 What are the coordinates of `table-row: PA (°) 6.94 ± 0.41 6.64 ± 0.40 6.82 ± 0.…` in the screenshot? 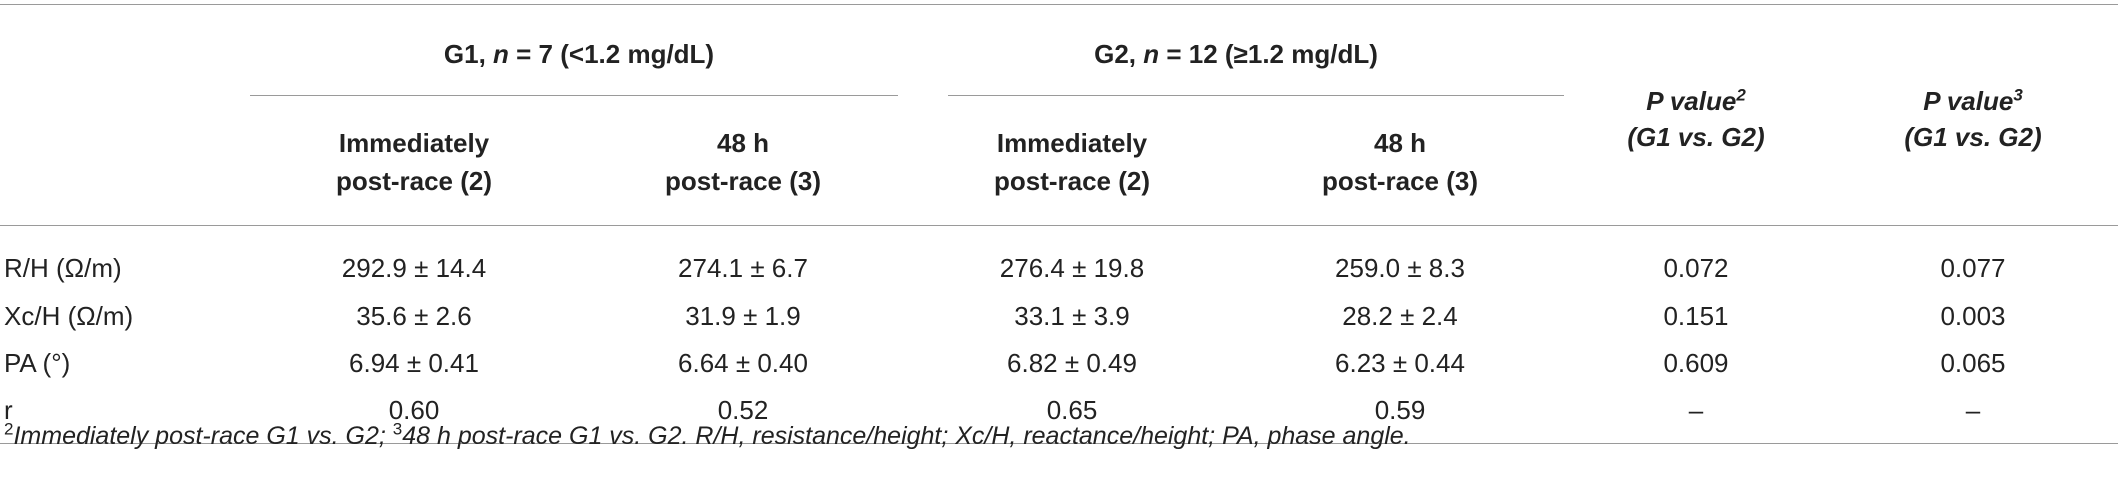 It's located at (1059, 363).